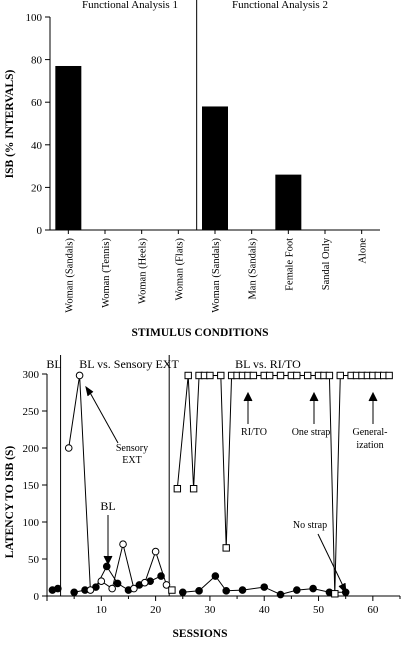 The image size is (406, 645). I want to click on arrowhead-generalization, so click(373, 396).